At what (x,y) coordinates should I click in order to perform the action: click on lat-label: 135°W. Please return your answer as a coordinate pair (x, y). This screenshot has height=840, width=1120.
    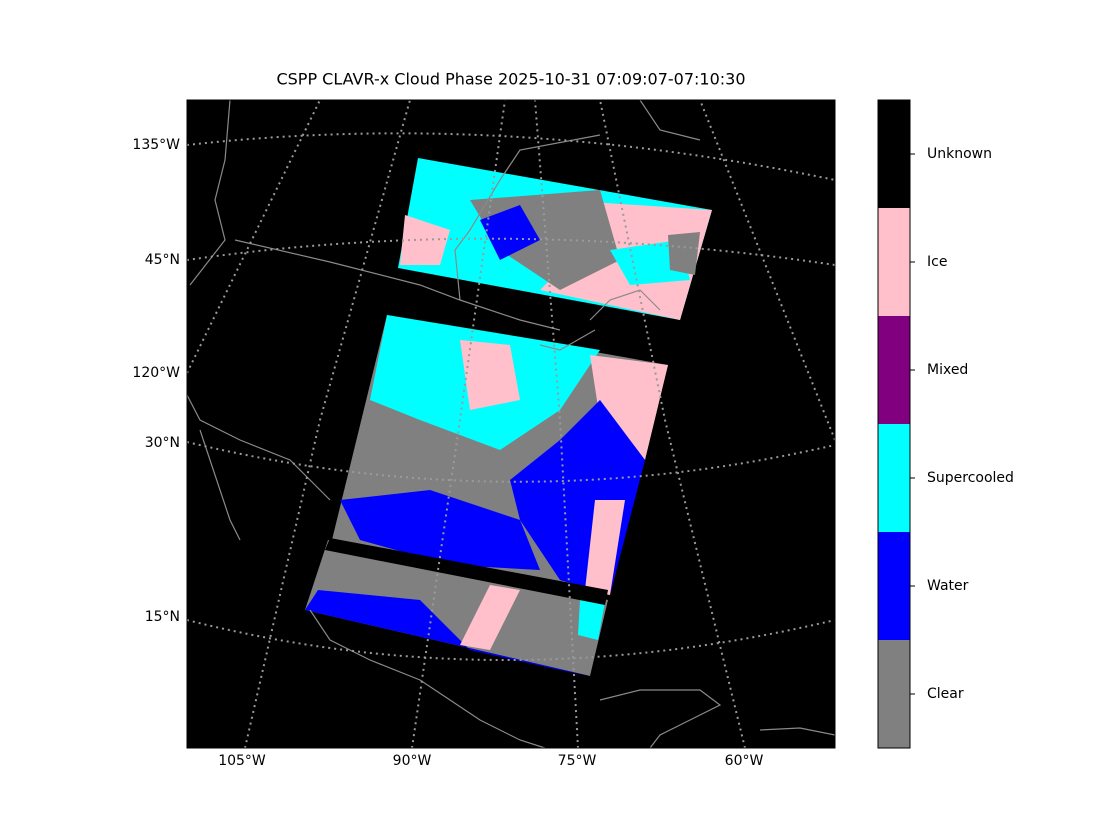
    Looking at the image, I should click on (156, 145).